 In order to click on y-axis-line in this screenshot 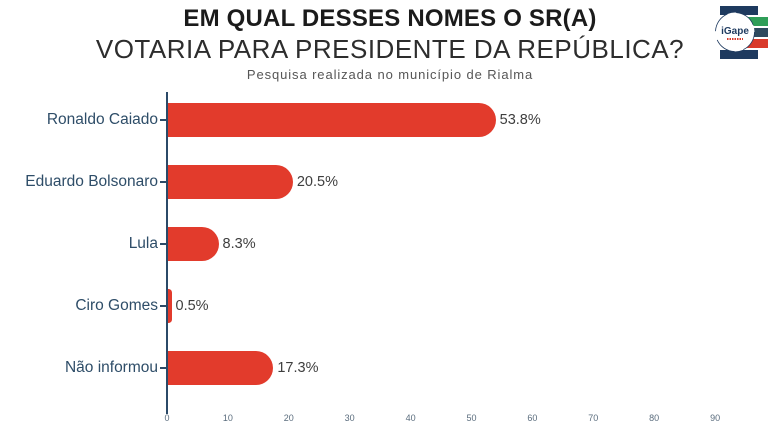, I will do `click(167, 253)`.